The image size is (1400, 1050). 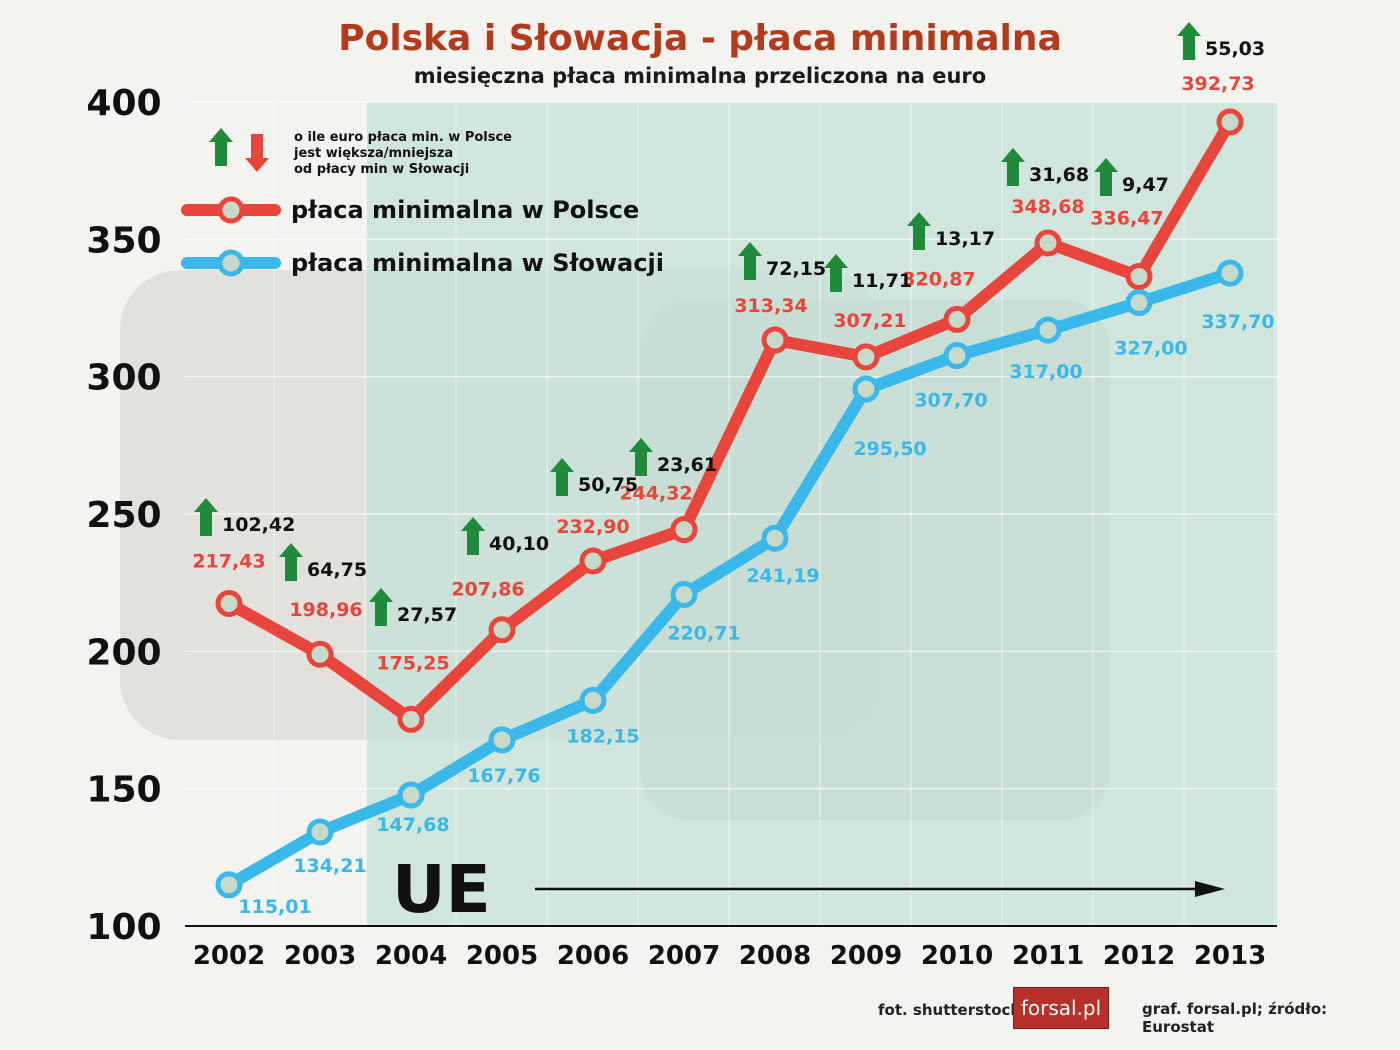 I want to click on poland-value-label: 207,86, so click(x=487, y=590).